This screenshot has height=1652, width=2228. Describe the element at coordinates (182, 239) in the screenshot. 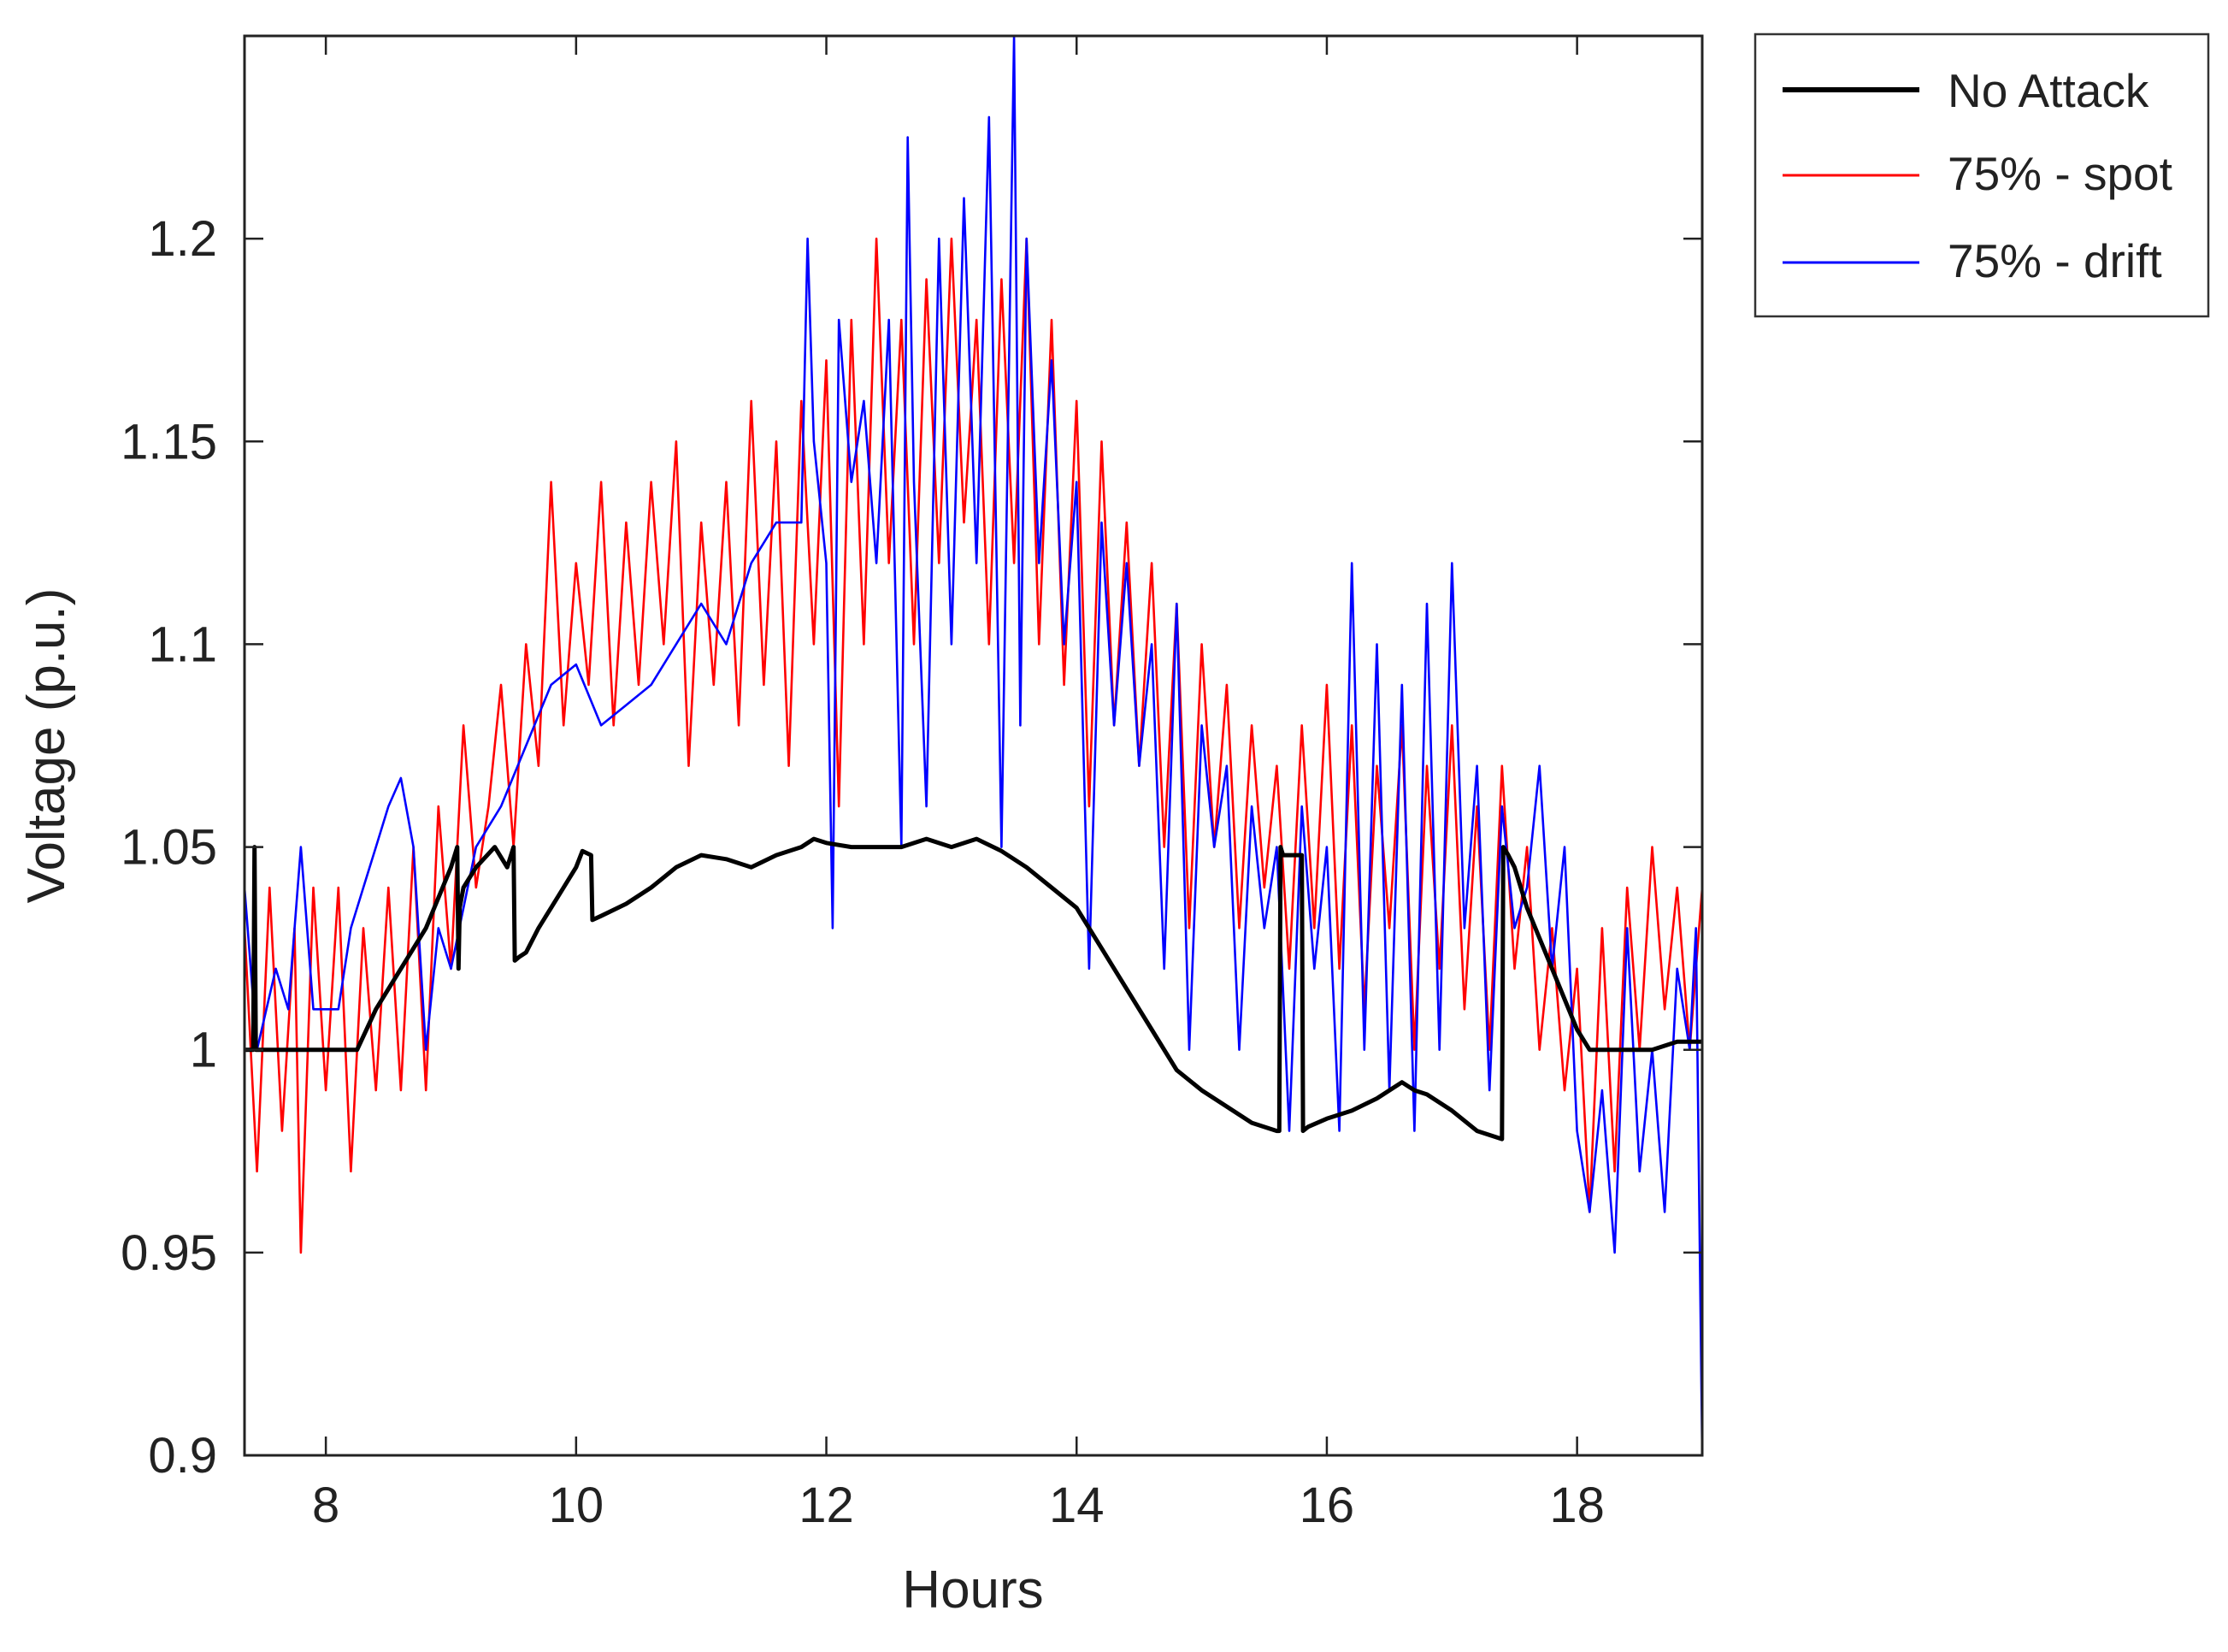

I see `y-tick-label: 1.2` at that location.